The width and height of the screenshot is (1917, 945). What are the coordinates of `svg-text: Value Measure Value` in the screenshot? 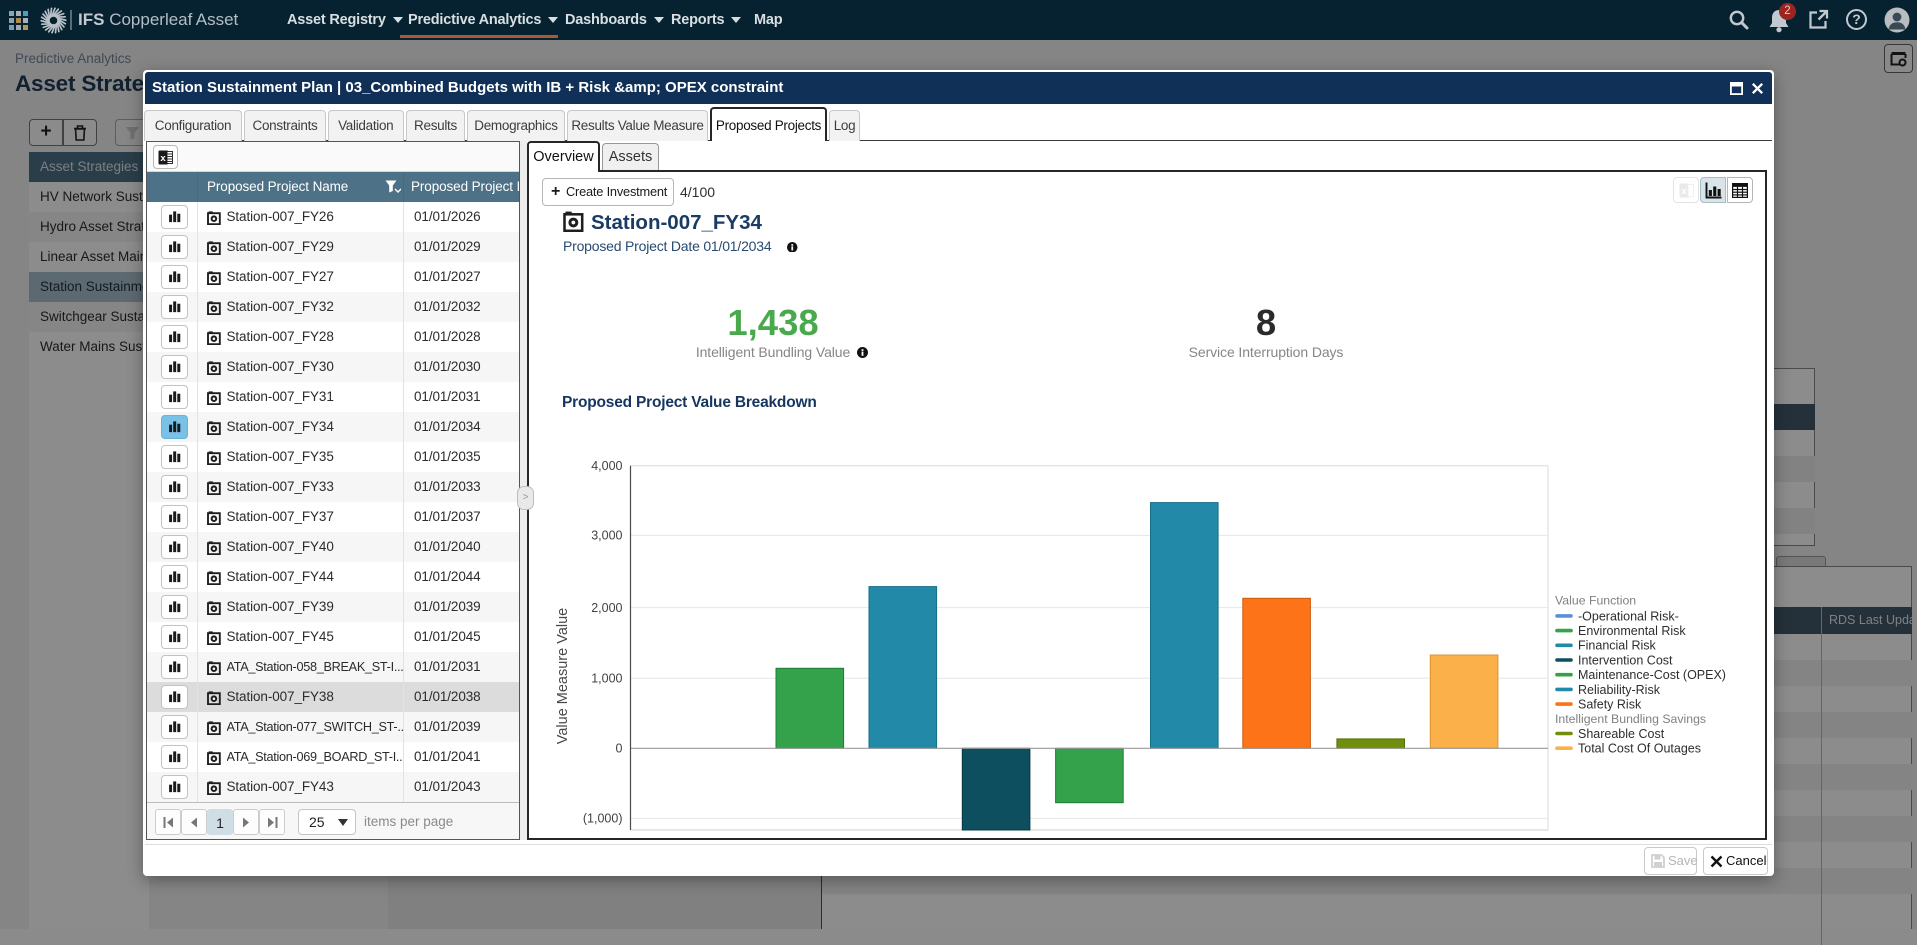 It's located at (563, 676).